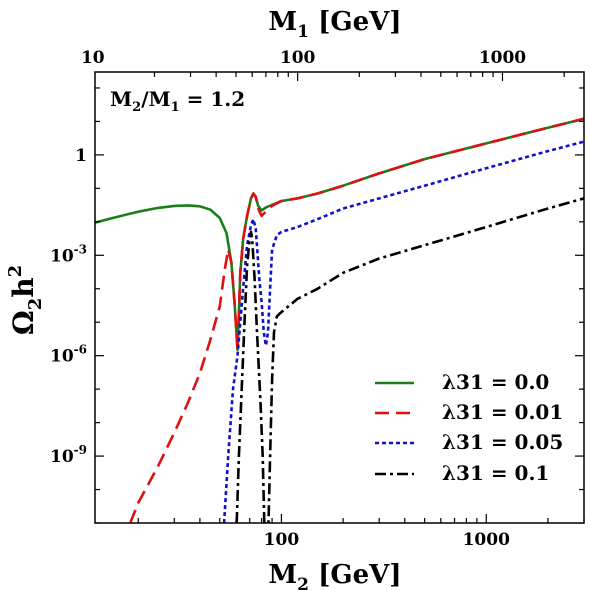 This screenshot has height=590, width=590. I want to click on y-tick-label: 10⁻³, so click(68, 254).